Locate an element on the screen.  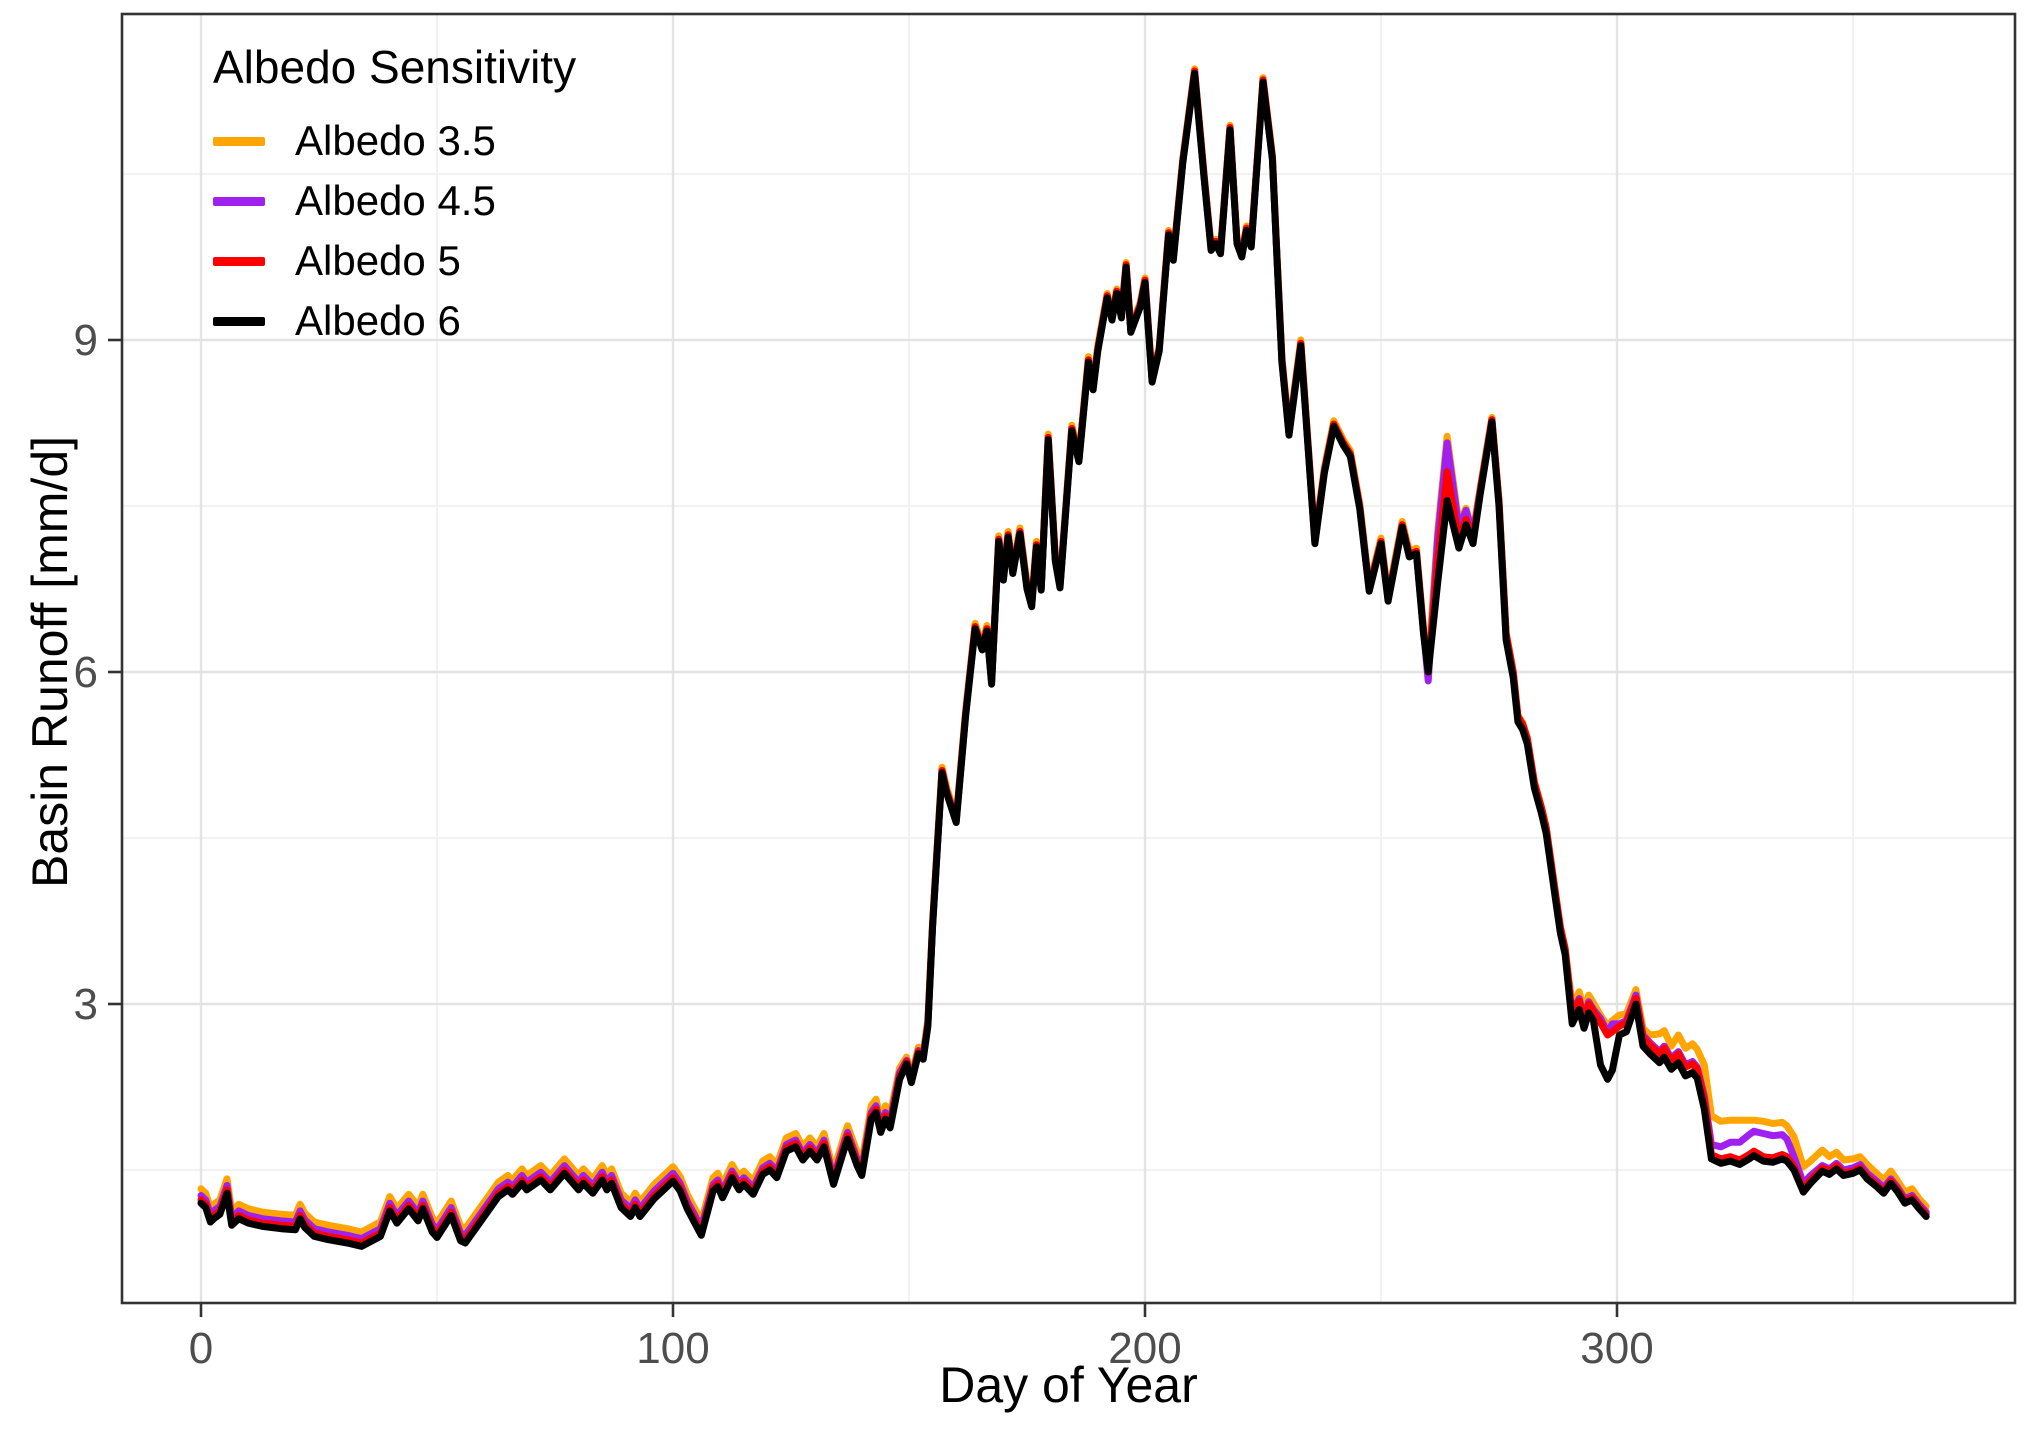
y-tick-label: 9 is located at coordinates (86, 340).